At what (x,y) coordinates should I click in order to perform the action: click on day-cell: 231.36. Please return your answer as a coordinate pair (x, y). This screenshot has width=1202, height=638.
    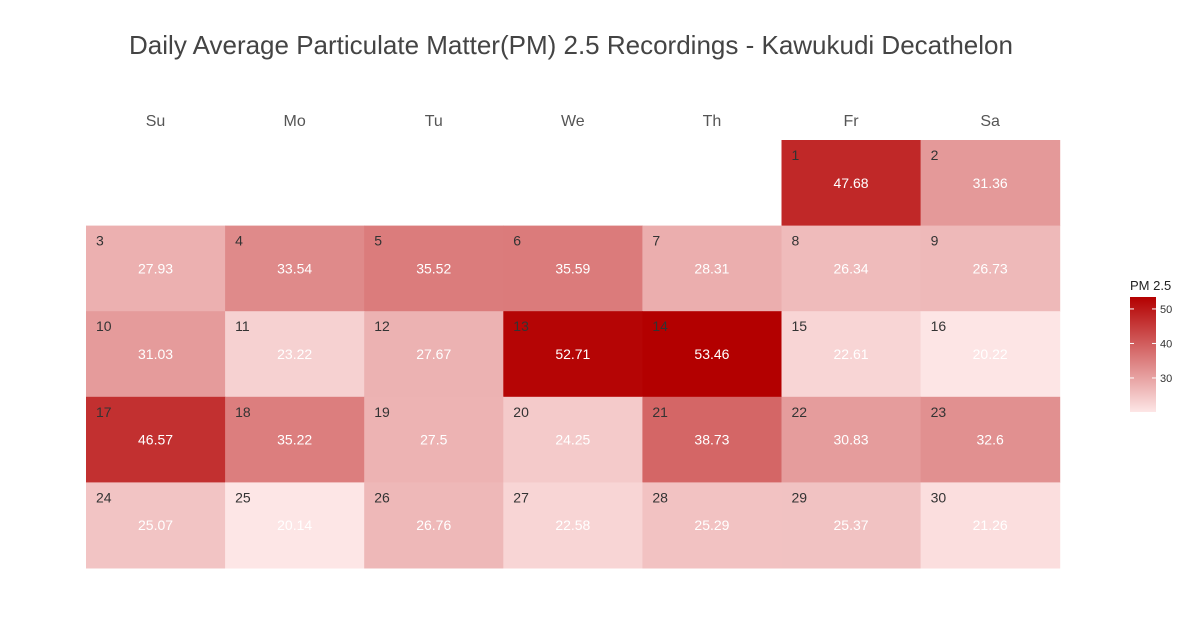
    Looking at the image, I should click on (990, 183).